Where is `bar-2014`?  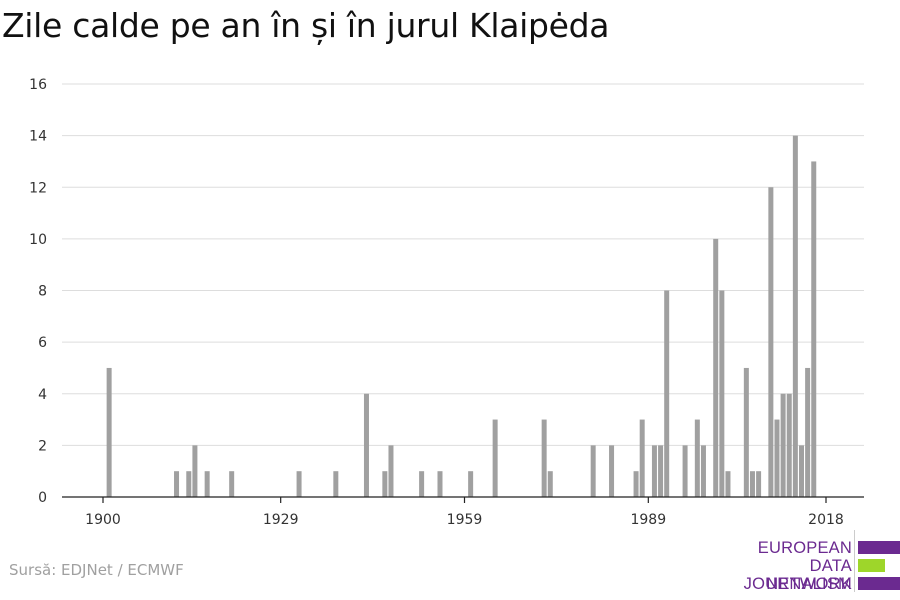 bar-2014 is located at coordinates (801, 471).